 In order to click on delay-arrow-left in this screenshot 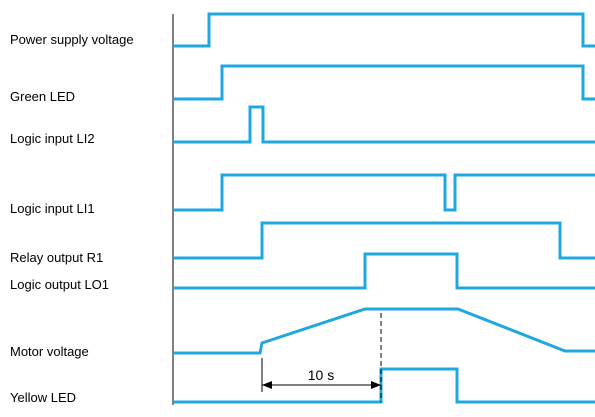, I will do `click(267, 385)`.